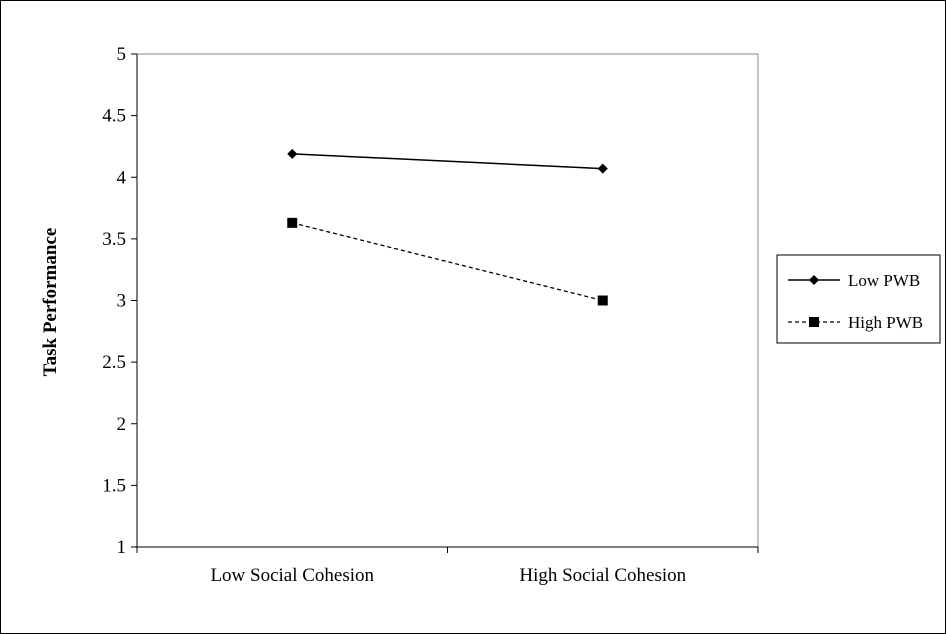 The image size is (946, 634). I want to click on legend-item: High PWB, so click(855, 322).